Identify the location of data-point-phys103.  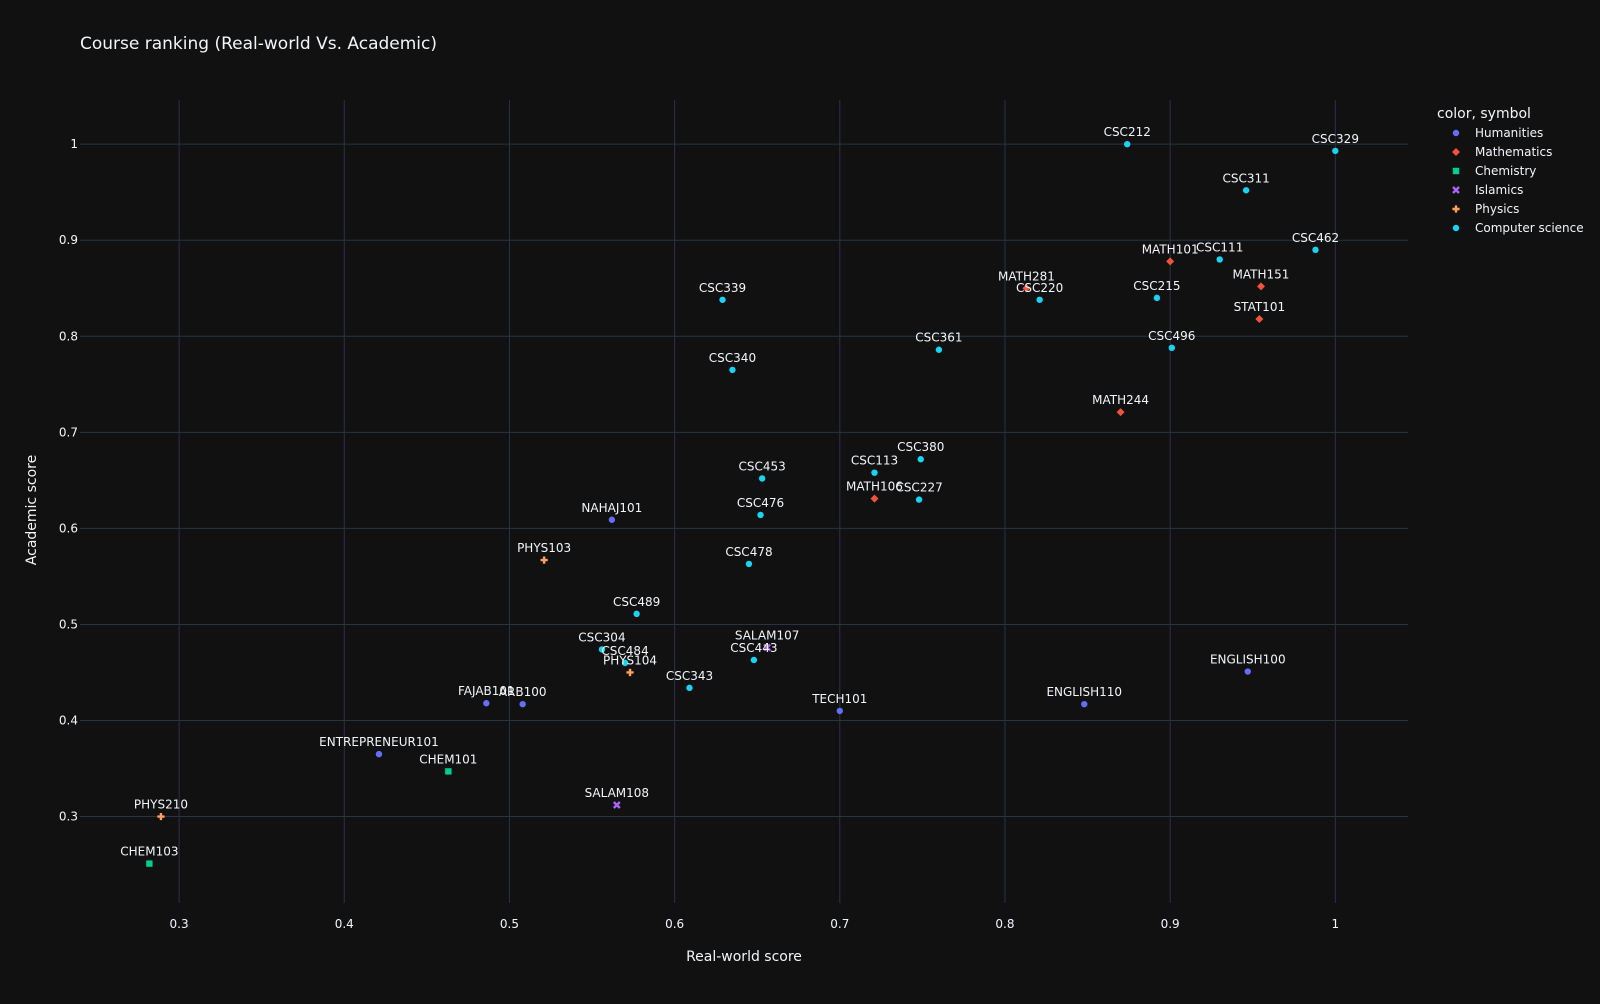
(544, 560).